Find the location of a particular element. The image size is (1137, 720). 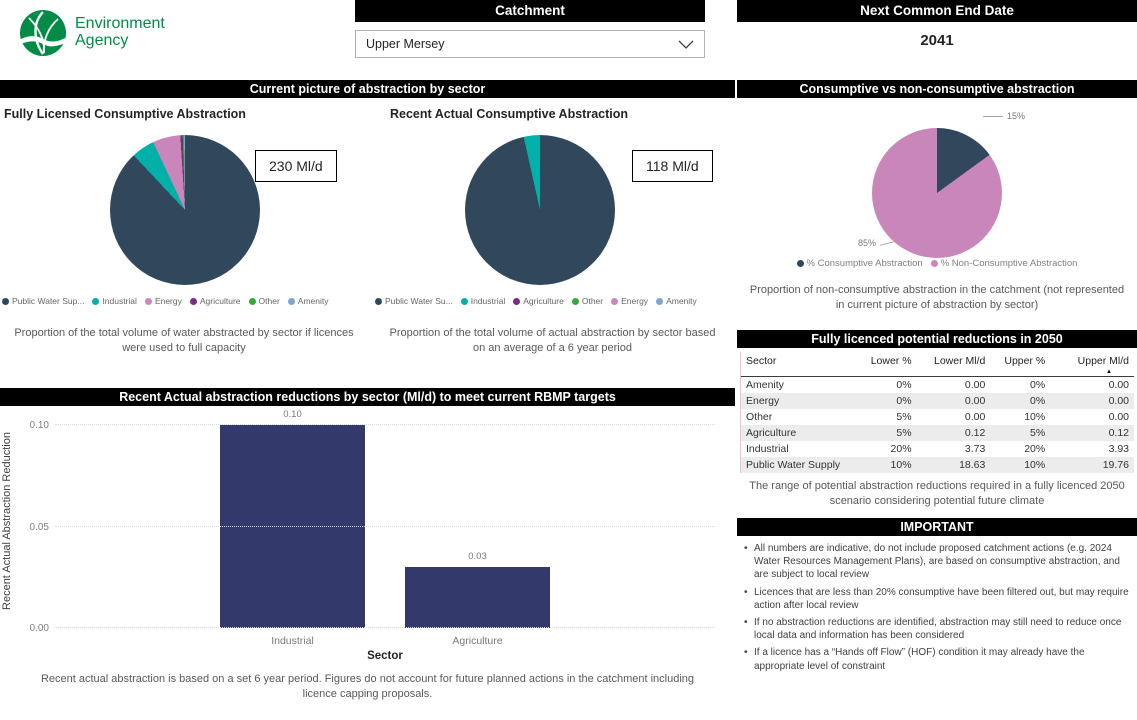

table-cell: 0.12 is located at coordinates (953, 432).